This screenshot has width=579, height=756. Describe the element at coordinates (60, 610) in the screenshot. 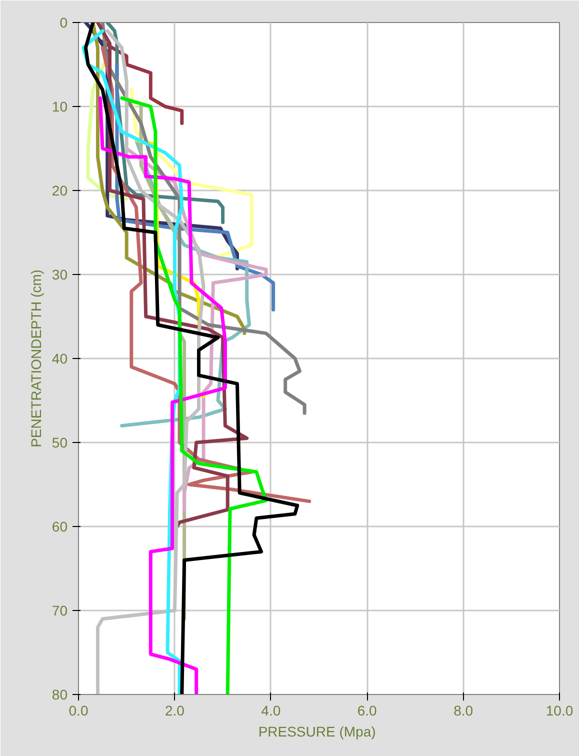

I see `y-tick-label: 70` at that location.